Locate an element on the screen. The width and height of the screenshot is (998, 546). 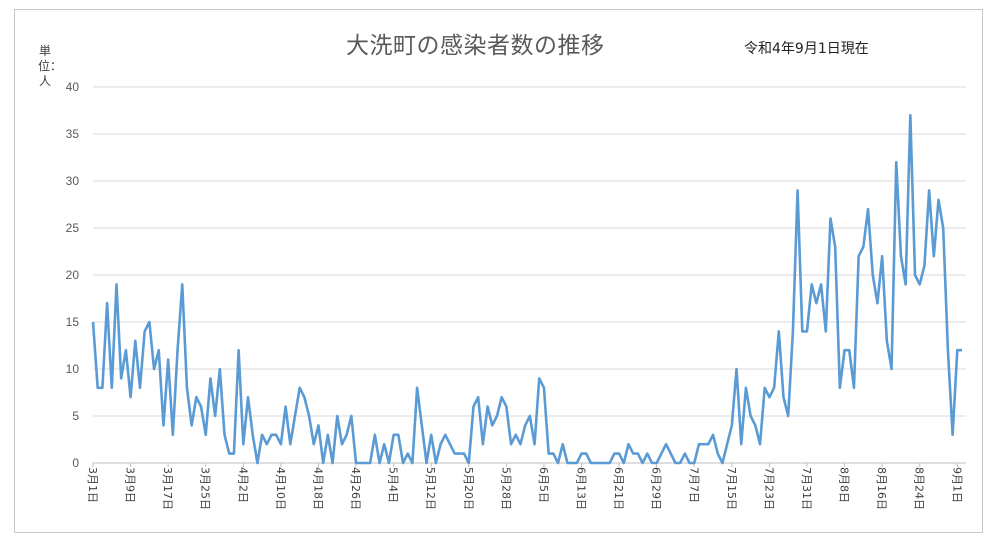
x-tick-label: 5月12日 is located at coordinates (430, 488).